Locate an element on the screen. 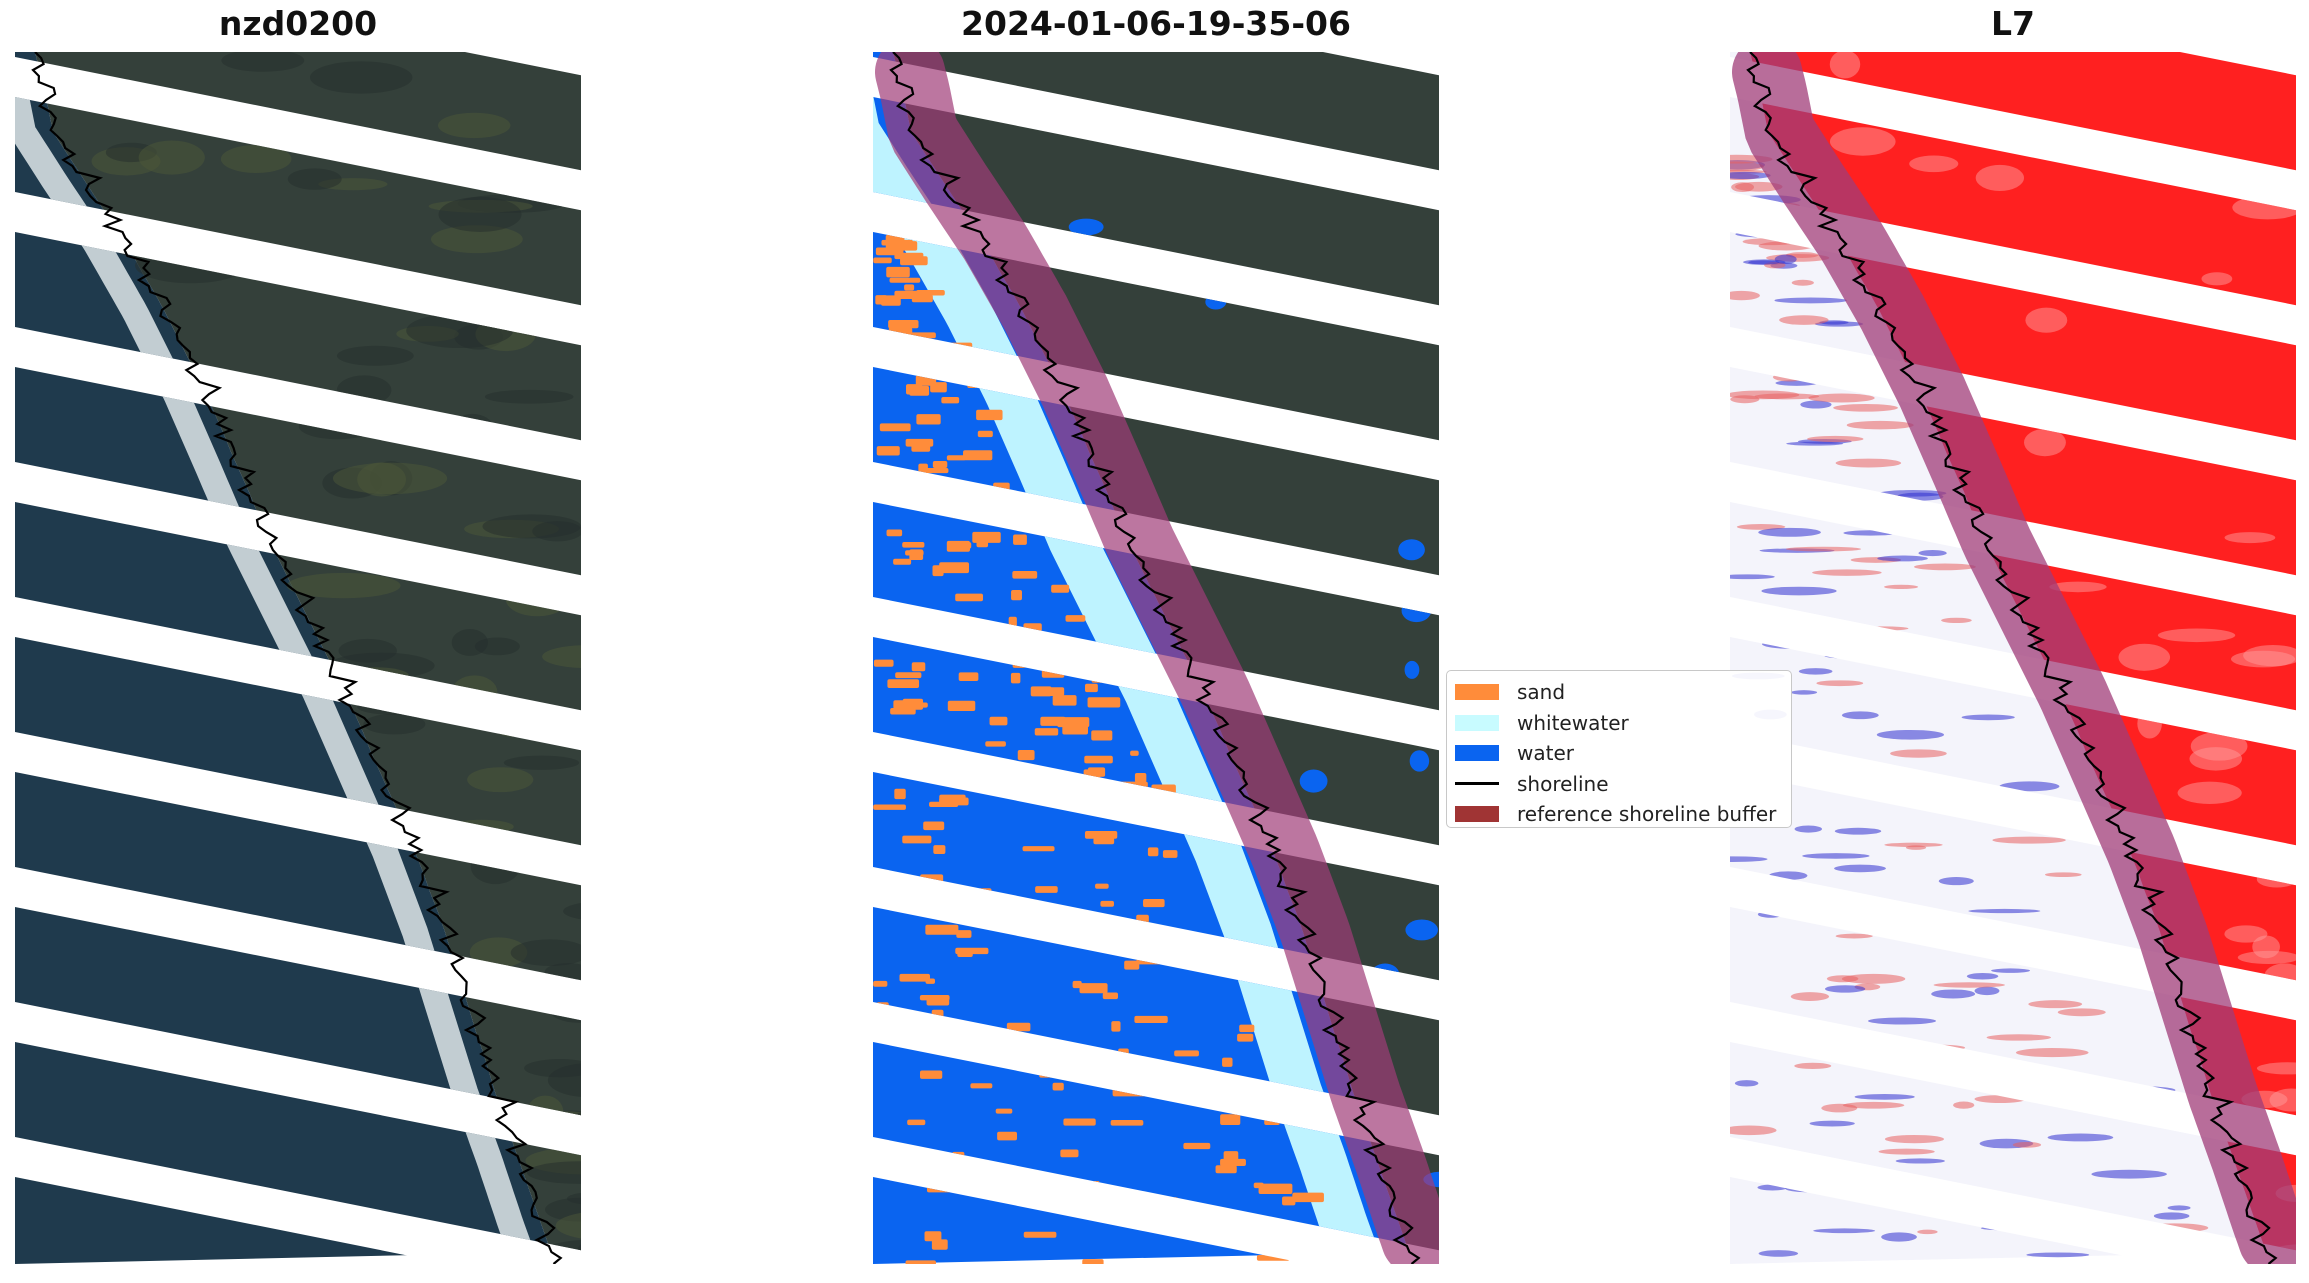 The image size is (2309, 1283). legend-label-whitewater: whitewater is located at coordinates (1573, 722).